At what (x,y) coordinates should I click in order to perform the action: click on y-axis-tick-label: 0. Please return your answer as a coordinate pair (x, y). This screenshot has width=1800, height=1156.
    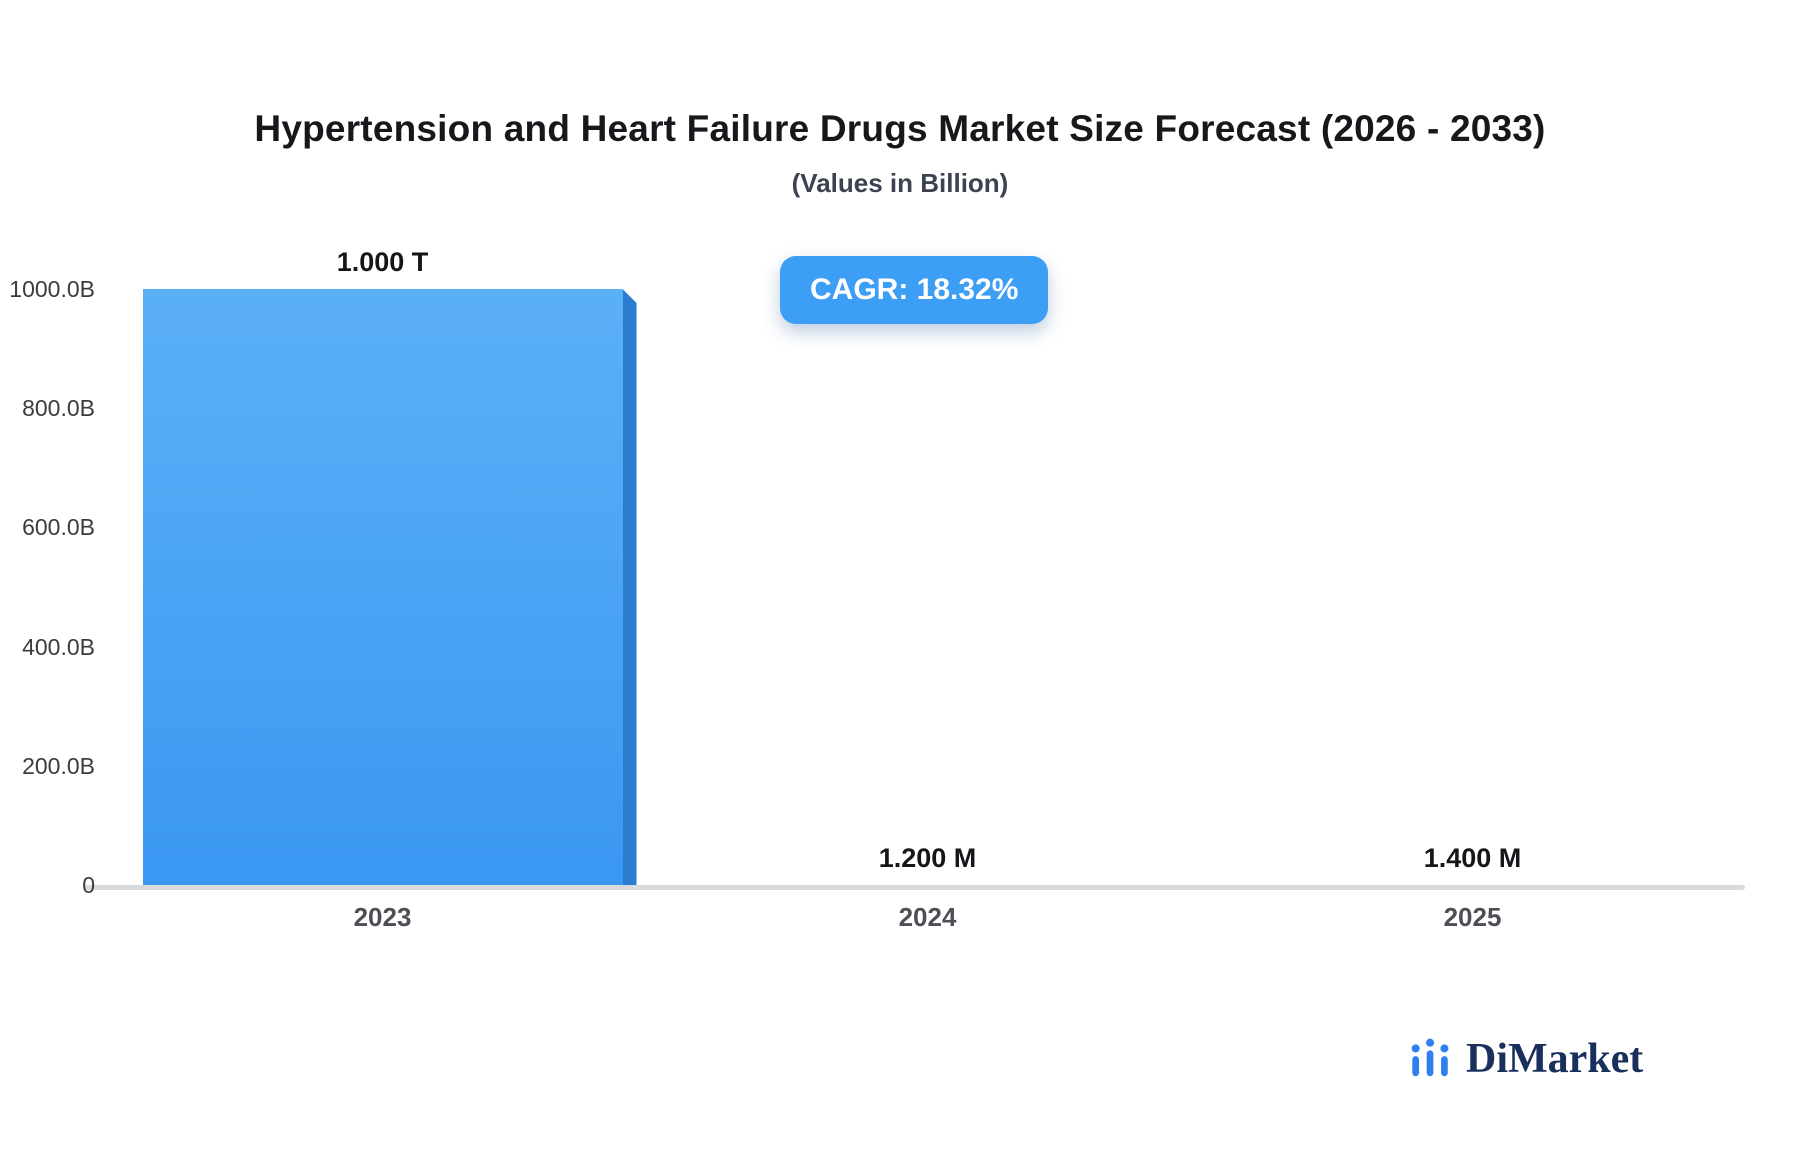
    Looking at the image, I should click on (88, 885).